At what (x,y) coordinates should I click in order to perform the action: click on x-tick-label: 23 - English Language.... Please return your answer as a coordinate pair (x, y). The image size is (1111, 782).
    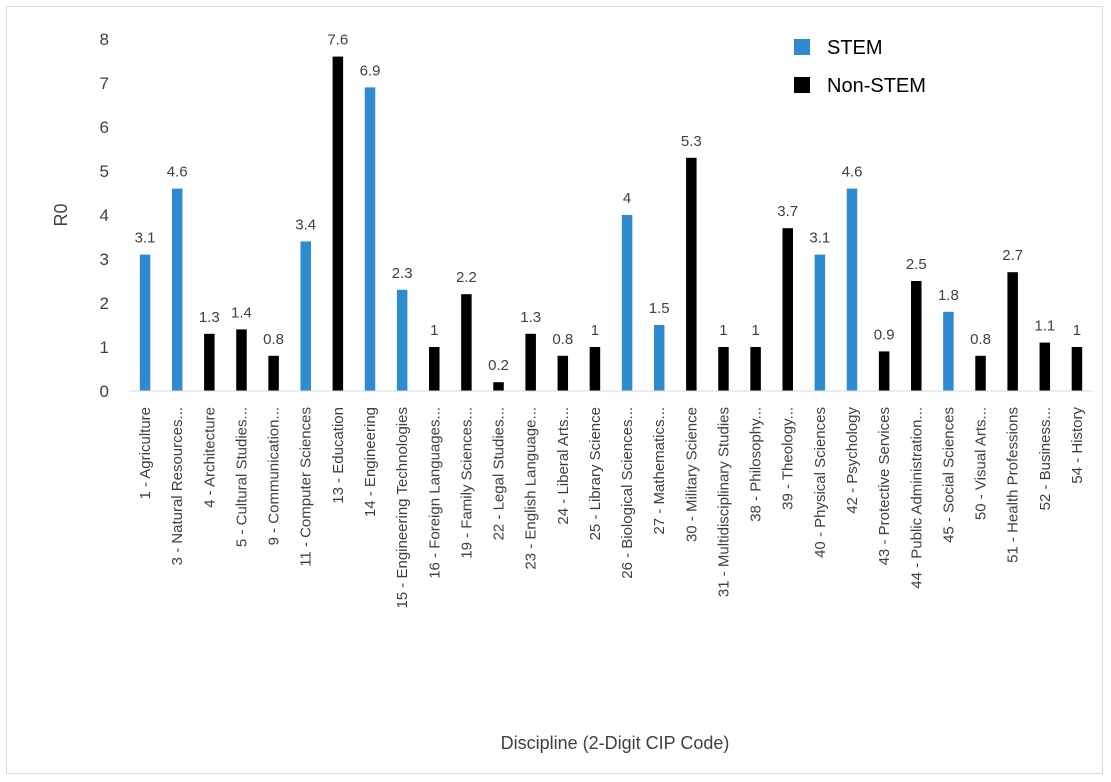
    Looking at the image, I should click on (531, 488).